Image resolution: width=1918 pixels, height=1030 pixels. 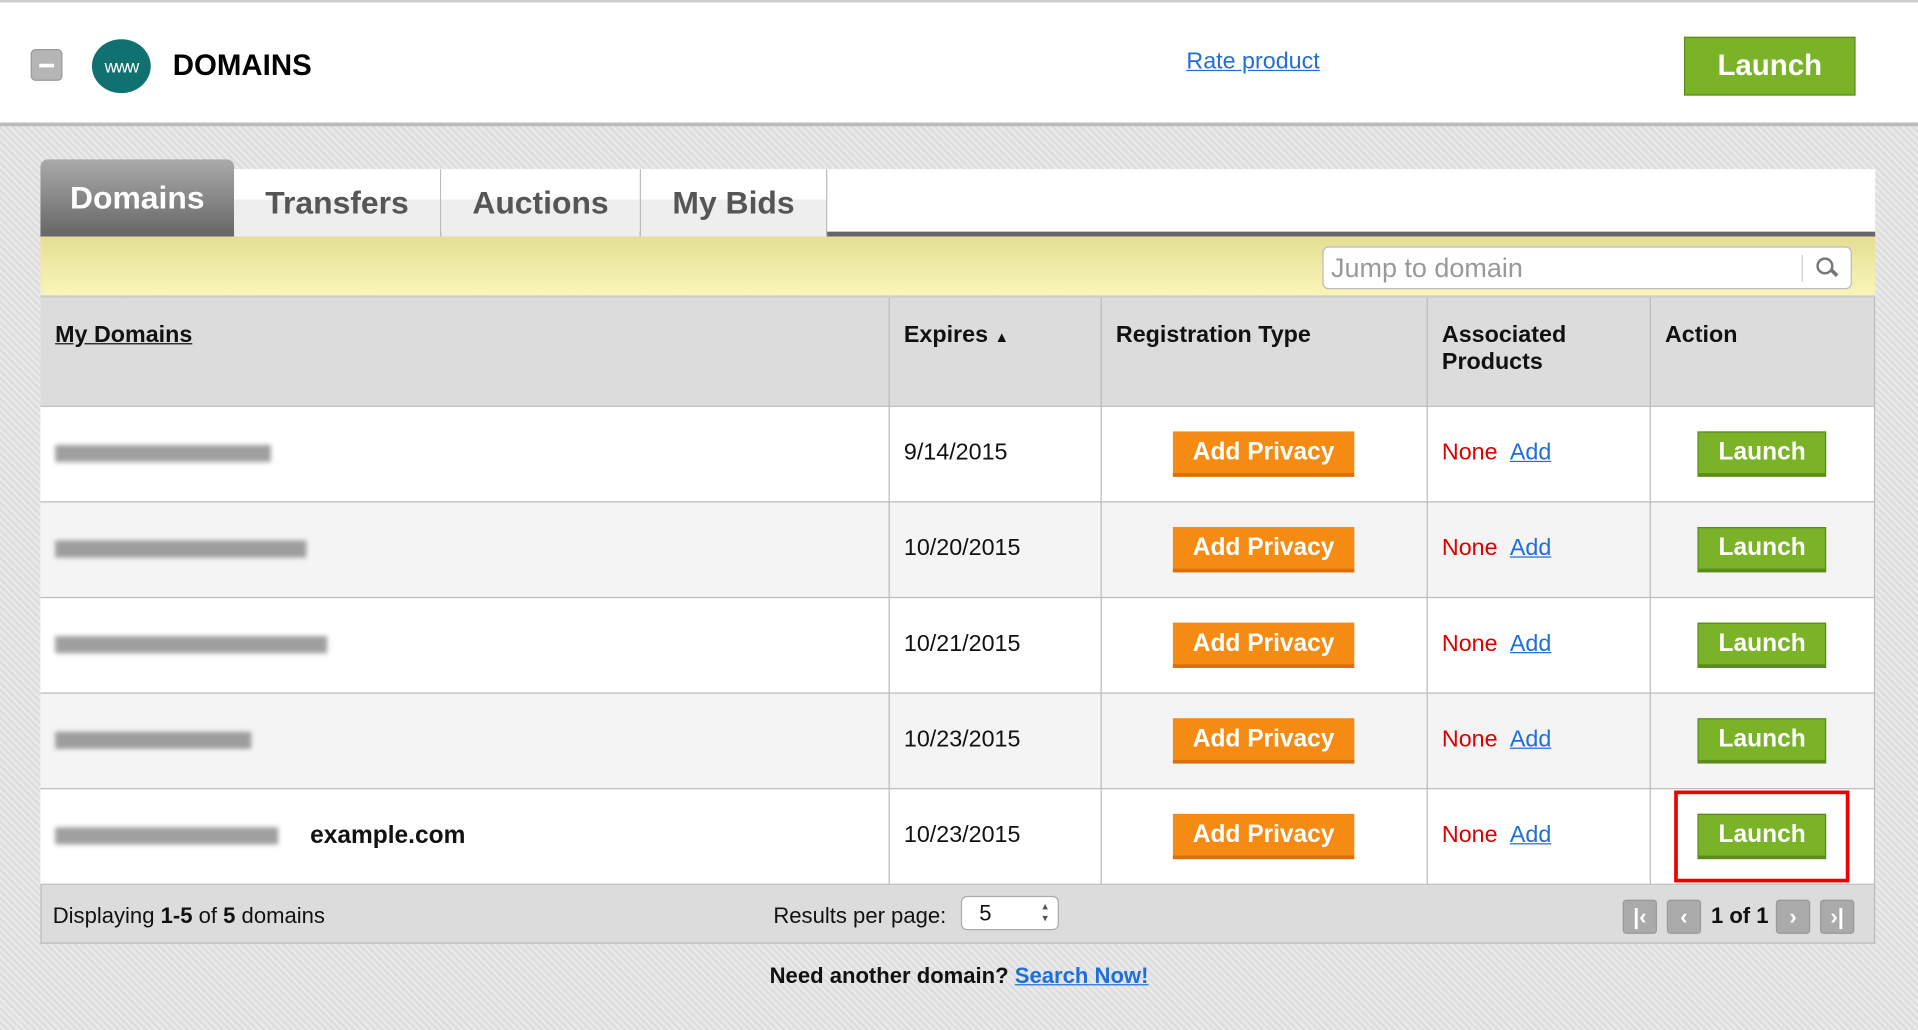 What do you see at coordinates (338, 203) in the screenshot?
I see `tab-transfers: Transfers` at bounding box center [338, 203].